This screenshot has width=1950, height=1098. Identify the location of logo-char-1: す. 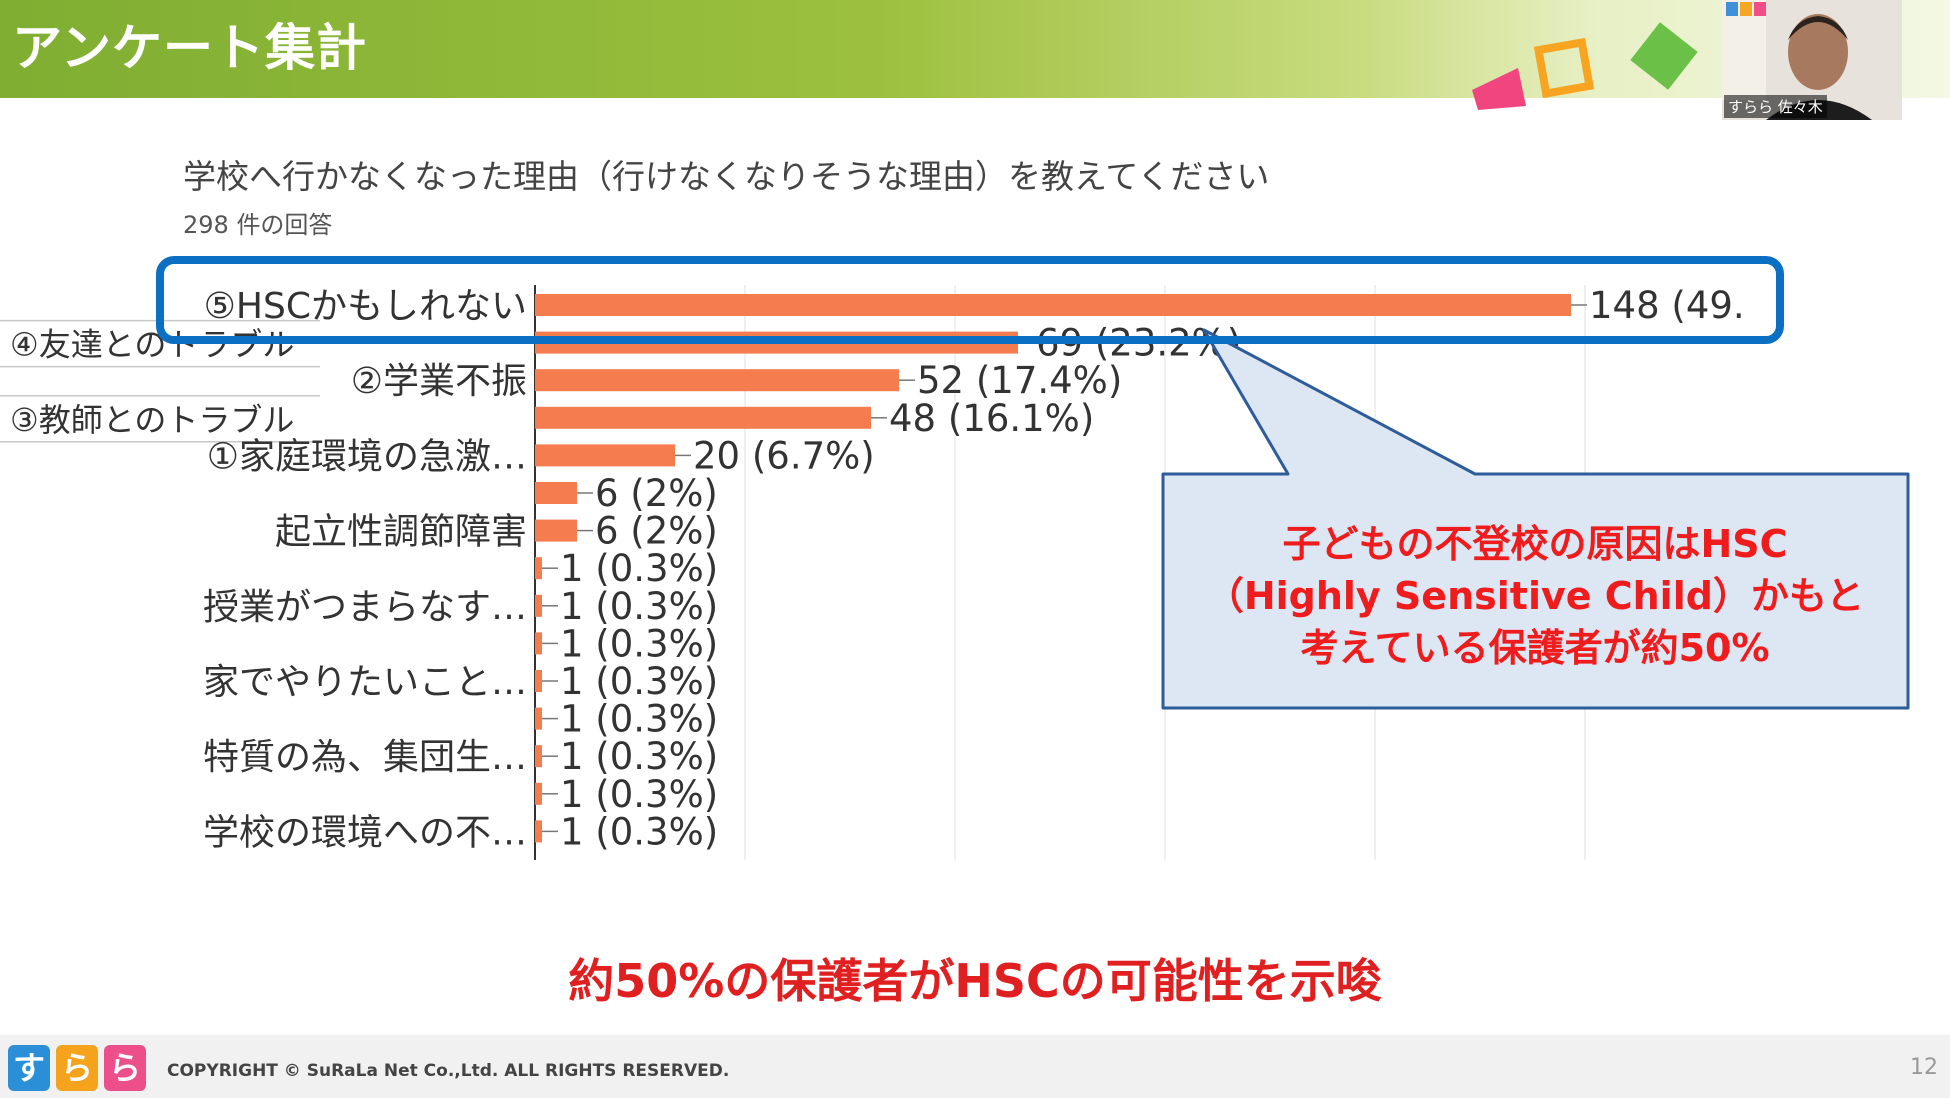
(29, 1068).